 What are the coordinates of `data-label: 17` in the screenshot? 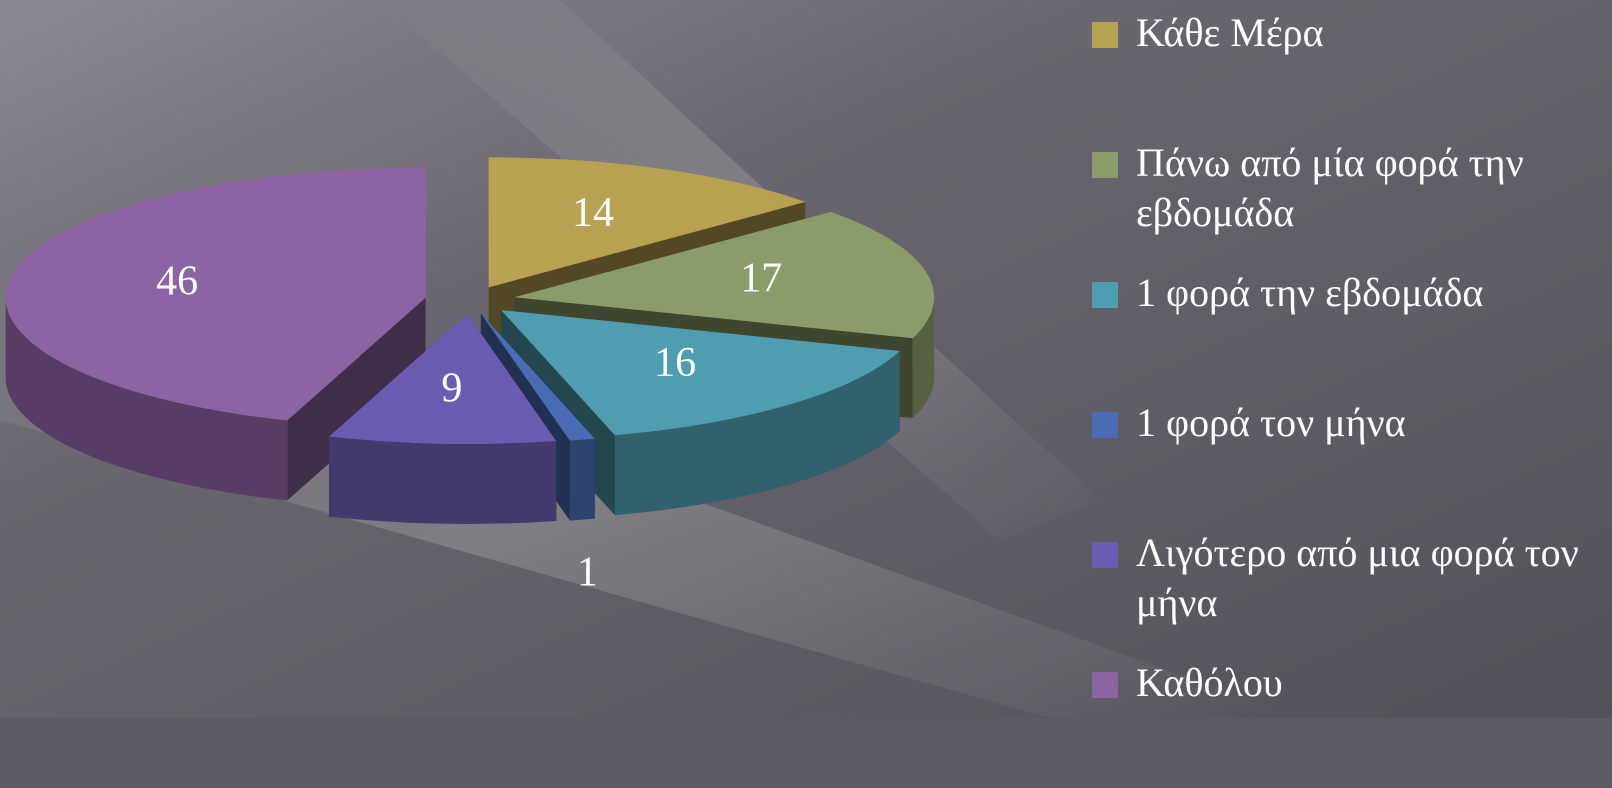 It's located at (761, 279).